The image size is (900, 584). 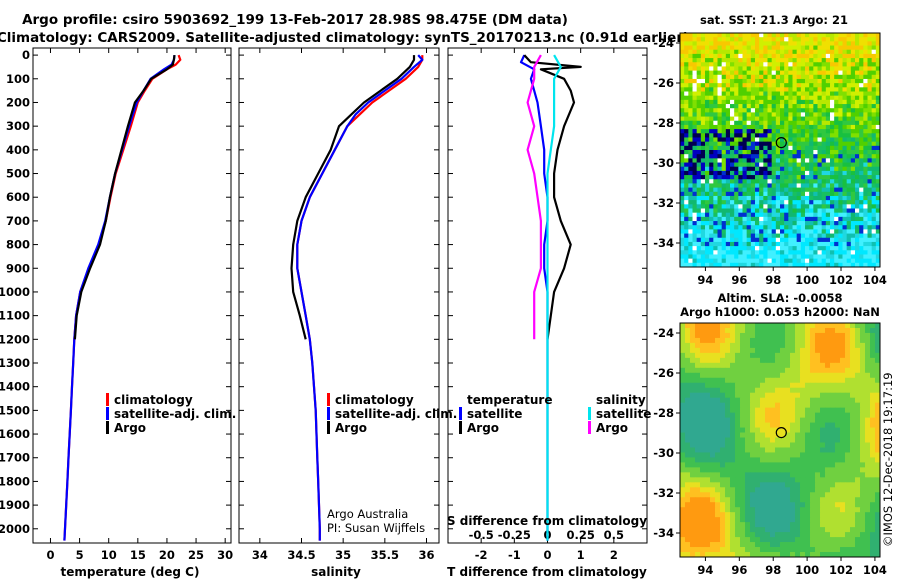 What do you see at coordinates (875, 280) in the screenshot?
I see `x-tick-label: 104` at bounding box center [875, 280].